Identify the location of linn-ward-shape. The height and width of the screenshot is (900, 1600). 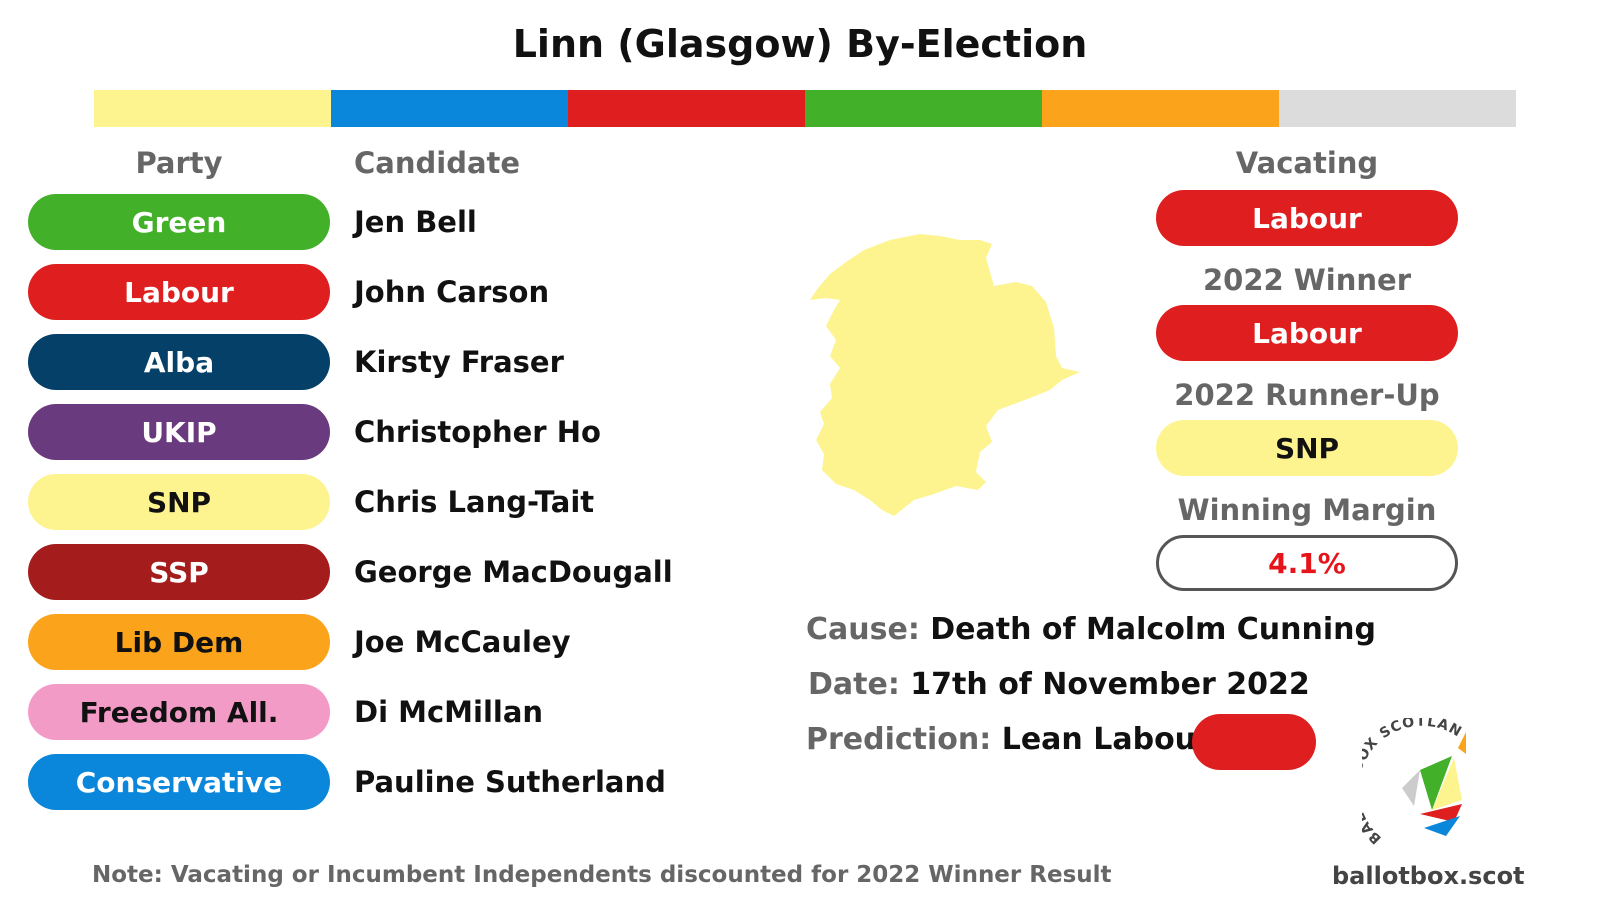
(945, 375).